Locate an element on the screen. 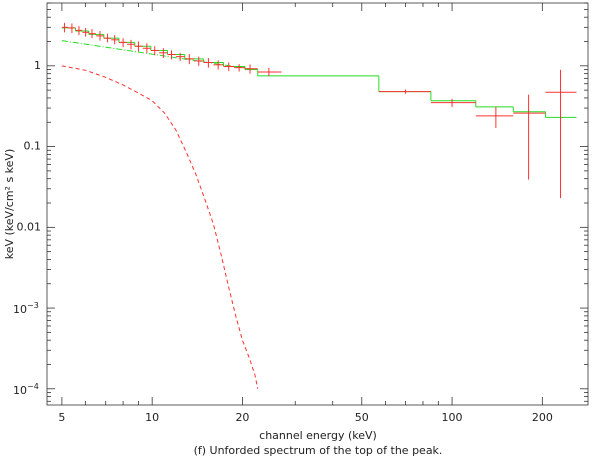  y-tick-label-exponent: −3 is located at coordinates (33, 305).